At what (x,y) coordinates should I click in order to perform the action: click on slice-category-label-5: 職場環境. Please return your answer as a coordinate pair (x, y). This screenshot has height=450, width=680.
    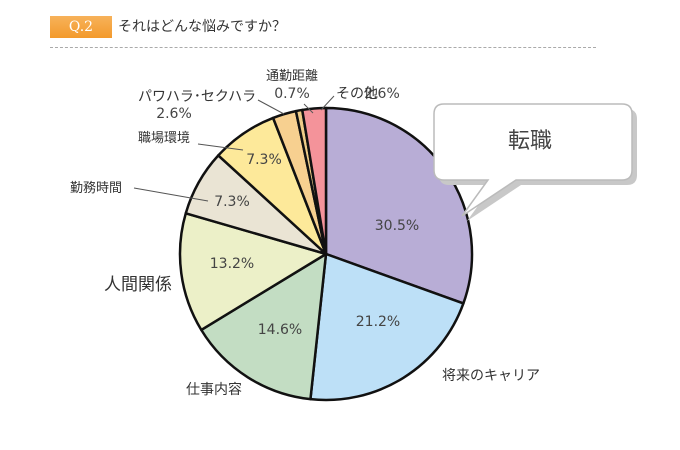
    Looking at the image, I should click on (164, 138).